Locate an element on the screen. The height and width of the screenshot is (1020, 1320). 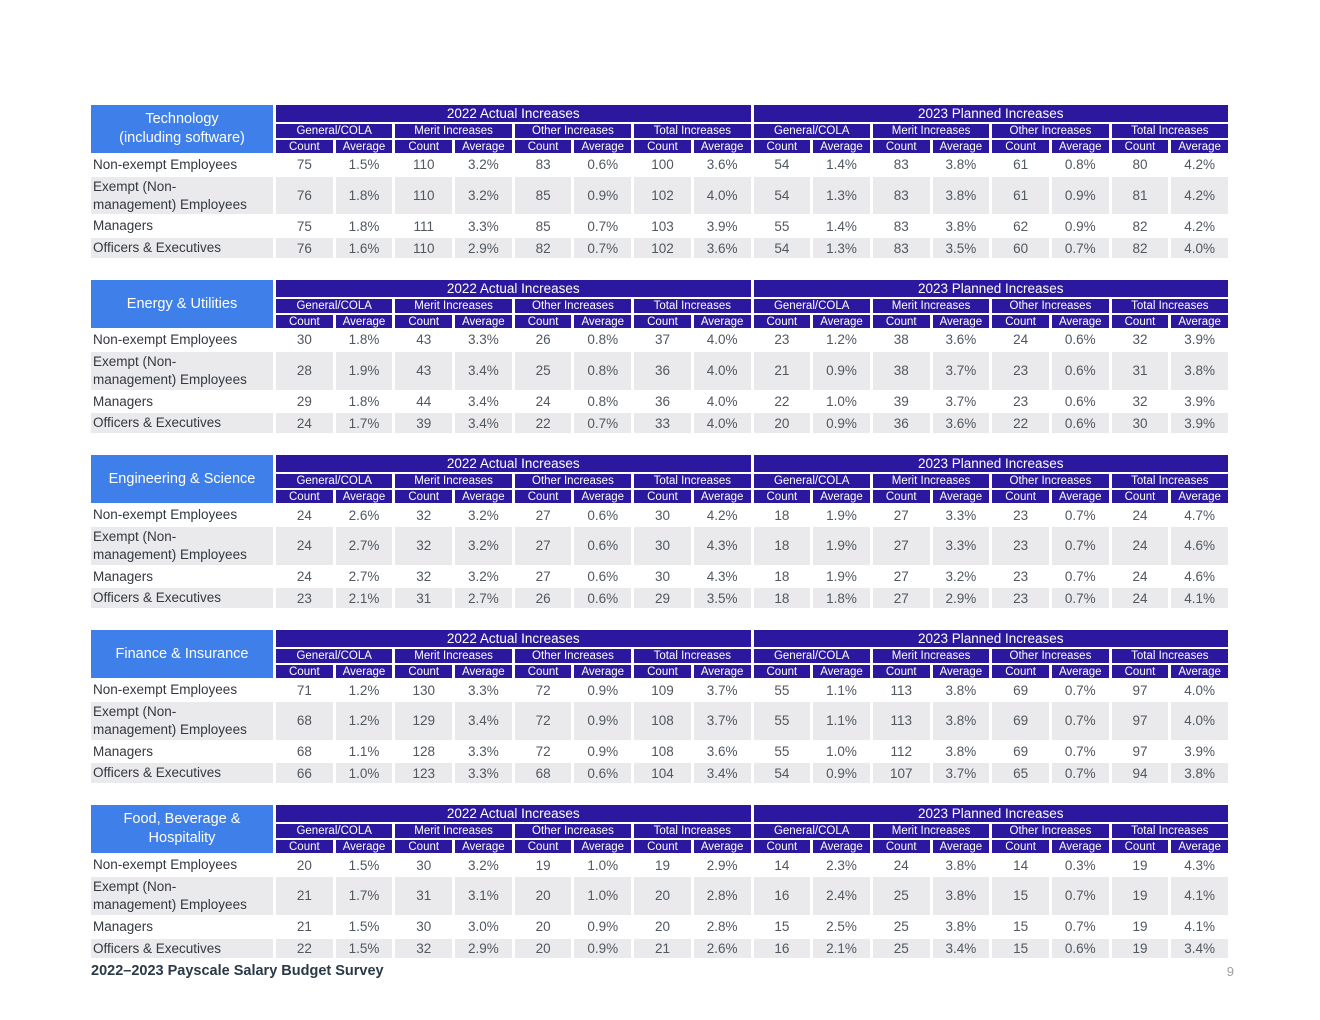
data-cell: 81 is located at coordinates (1140, 195).